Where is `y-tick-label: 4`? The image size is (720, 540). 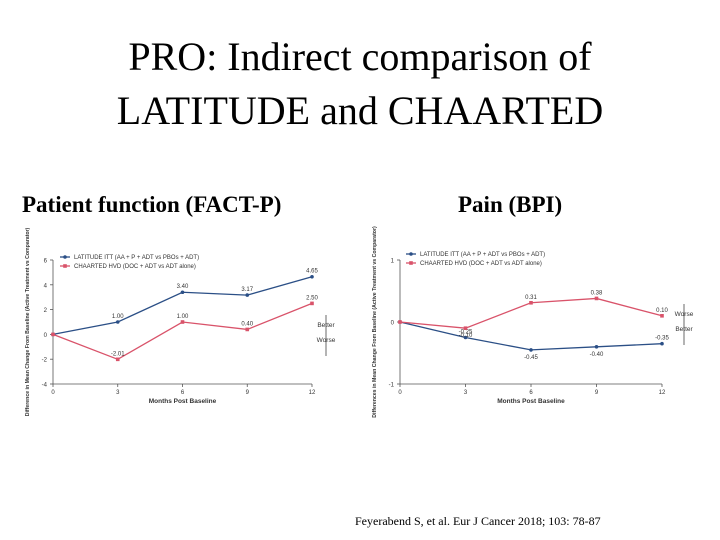 y-tick-label: 4 is located at coordinates (46, 286).